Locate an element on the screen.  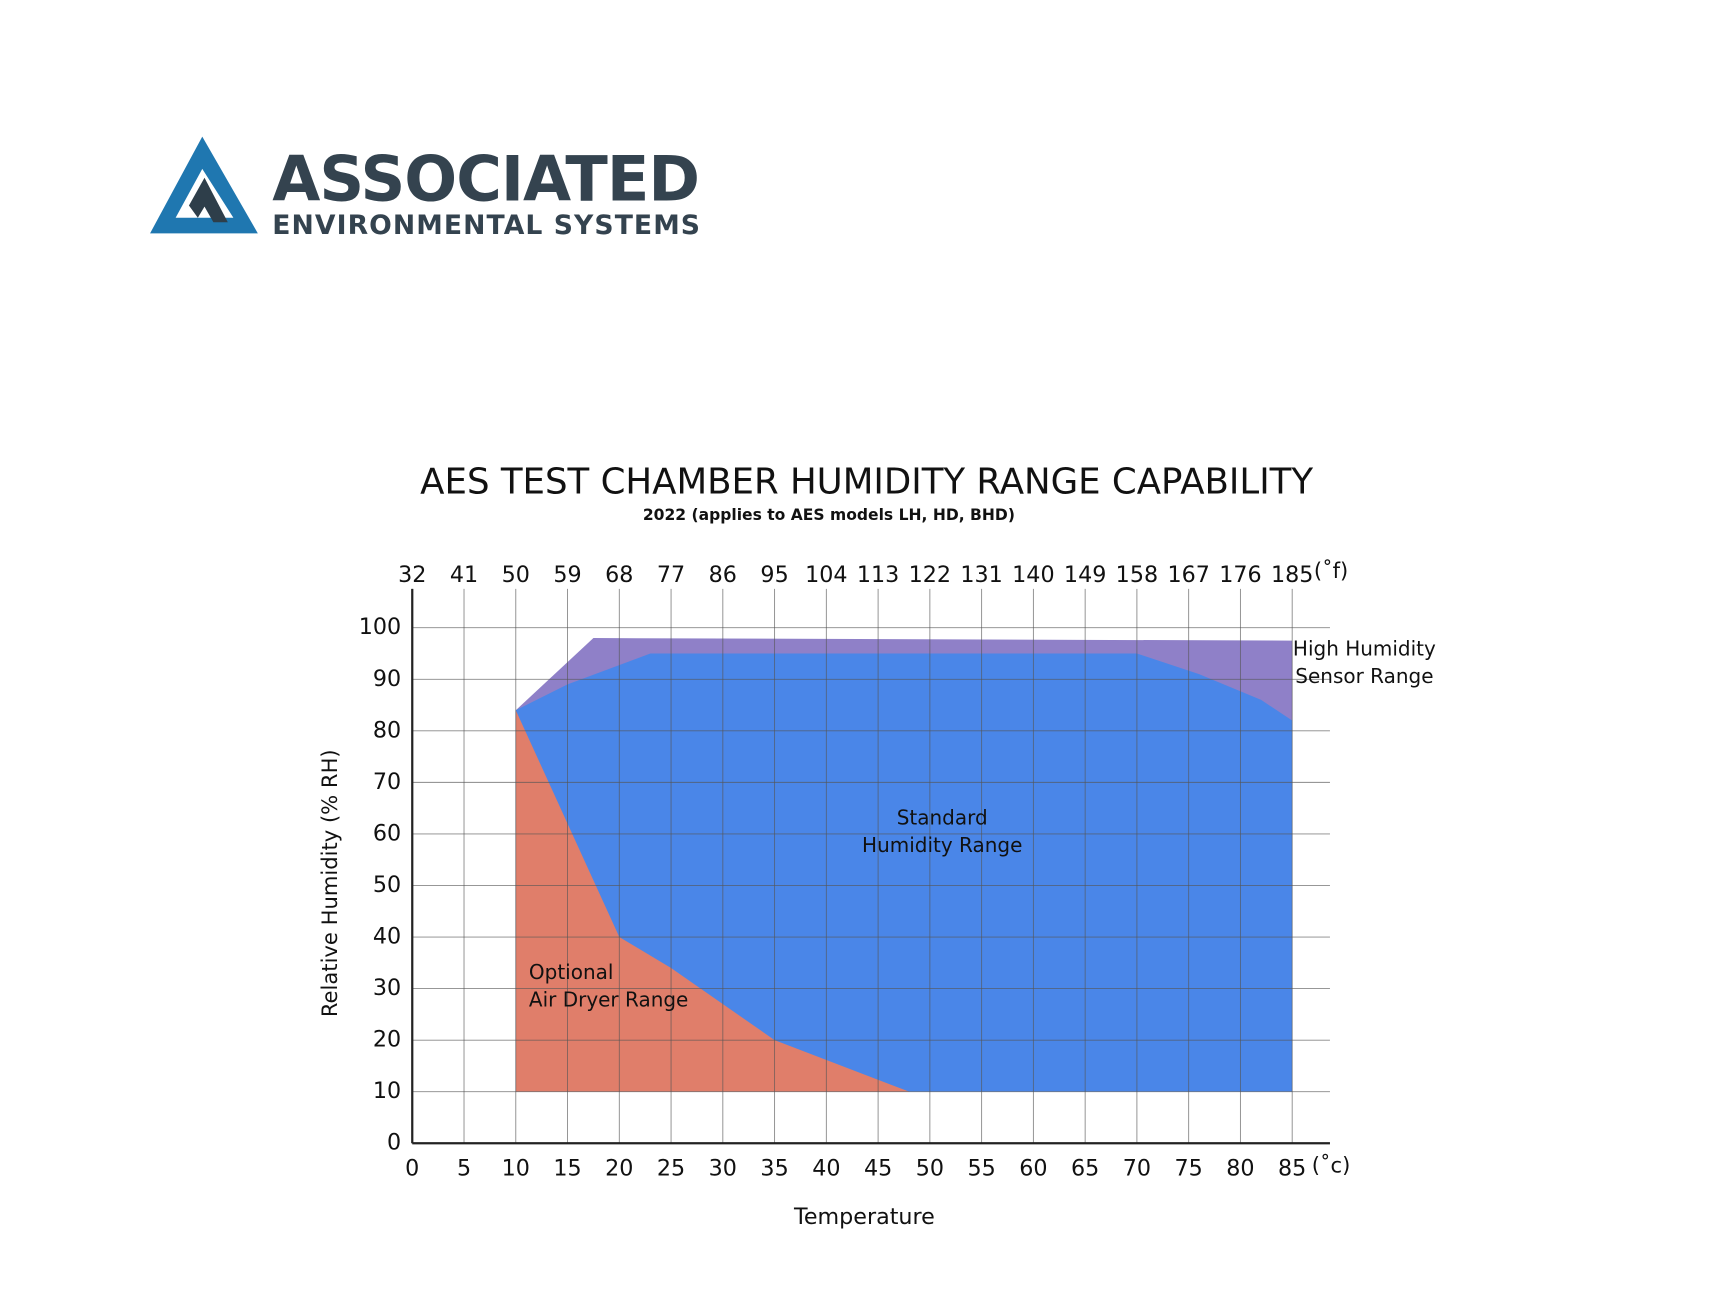
x2-tick-label: 185 is located at coordinates (1292, 575).